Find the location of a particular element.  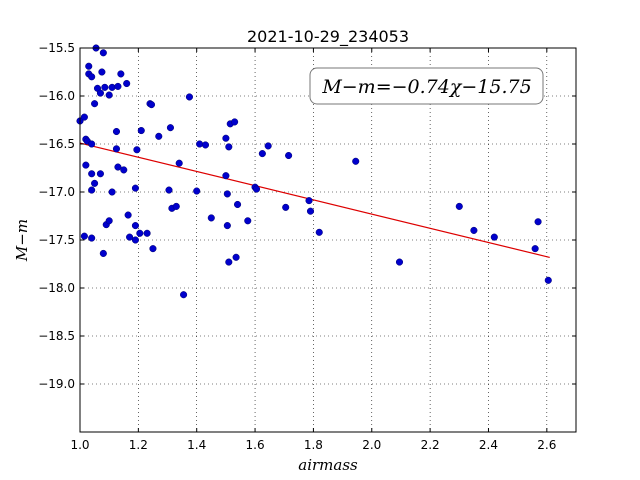

equation-label: M−m=−0.74χ−15.75 is located at coordinates (426, 87).